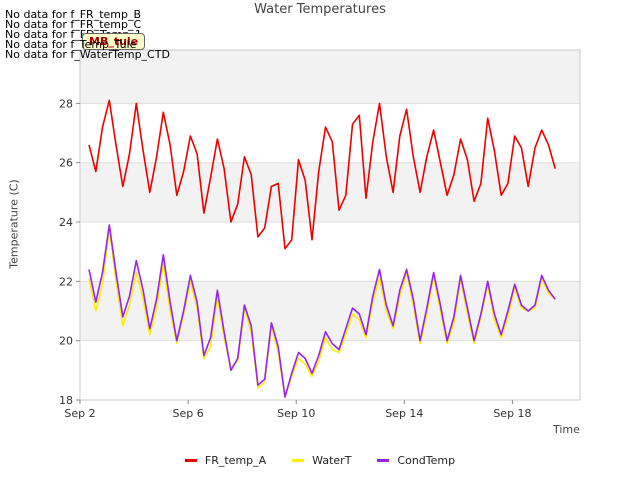 This screenshot has width=640, height=480. What do you see at coordinates (69, 252) in the screenshot?
I see `y-axis-ticks: 18 20 22 24 26 28` at bounding box center [69, 252].